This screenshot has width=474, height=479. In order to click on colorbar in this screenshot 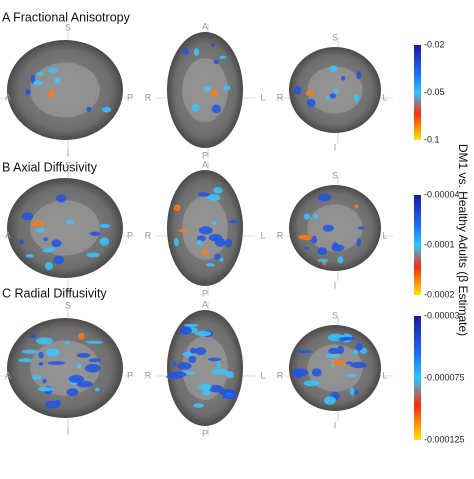, I will do `click(417, 245)`.